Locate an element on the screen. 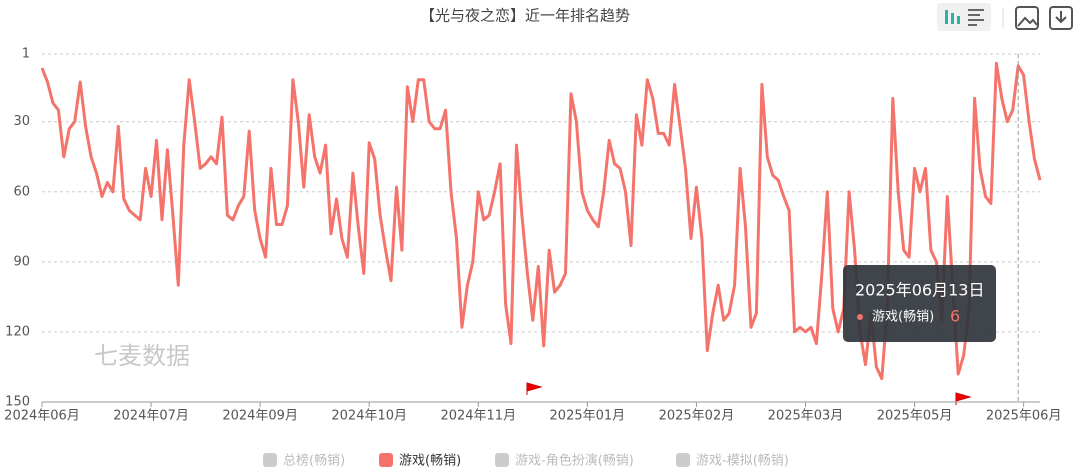  y-tick-label: 150 is located at coordinates (17, 402).